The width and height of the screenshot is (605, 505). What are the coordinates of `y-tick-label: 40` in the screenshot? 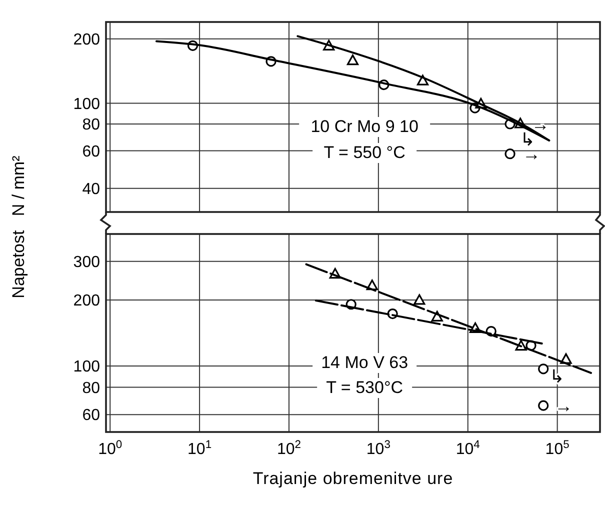 It's located at (91, 189).